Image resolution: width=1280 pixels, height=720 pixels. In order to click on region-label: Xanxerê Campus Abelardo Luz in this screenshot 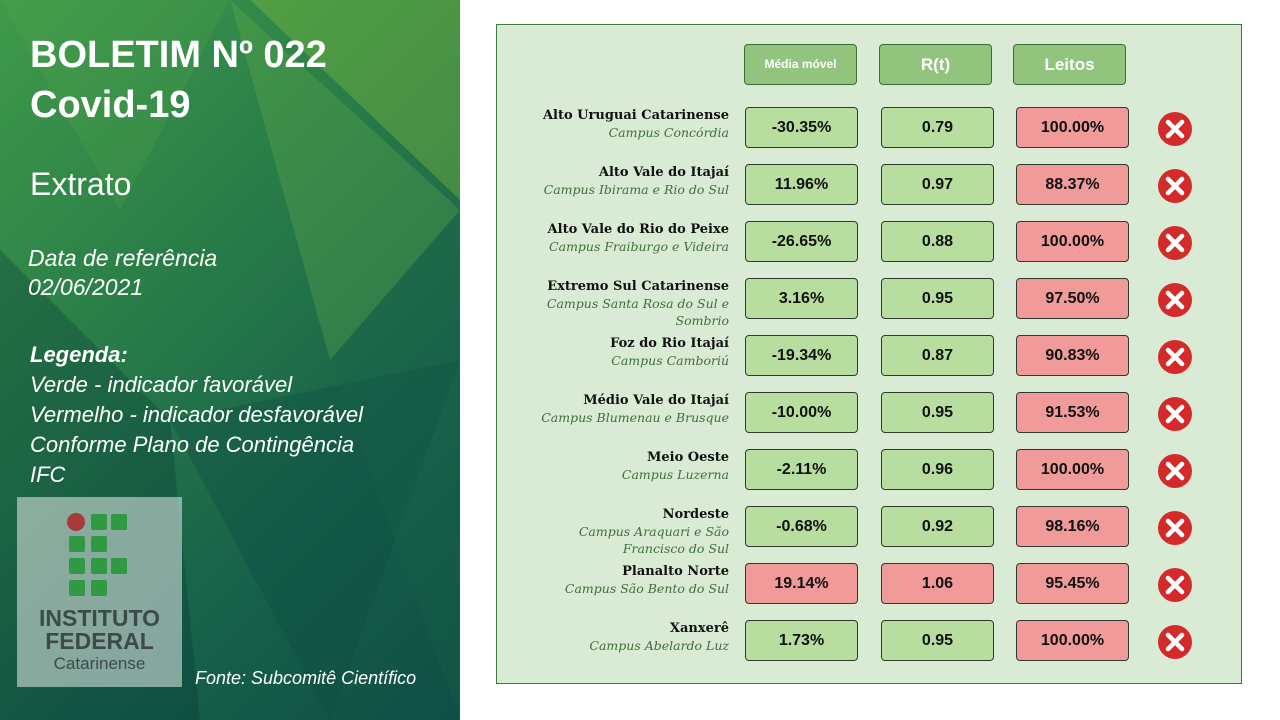, I will do `click(629, 637)`.